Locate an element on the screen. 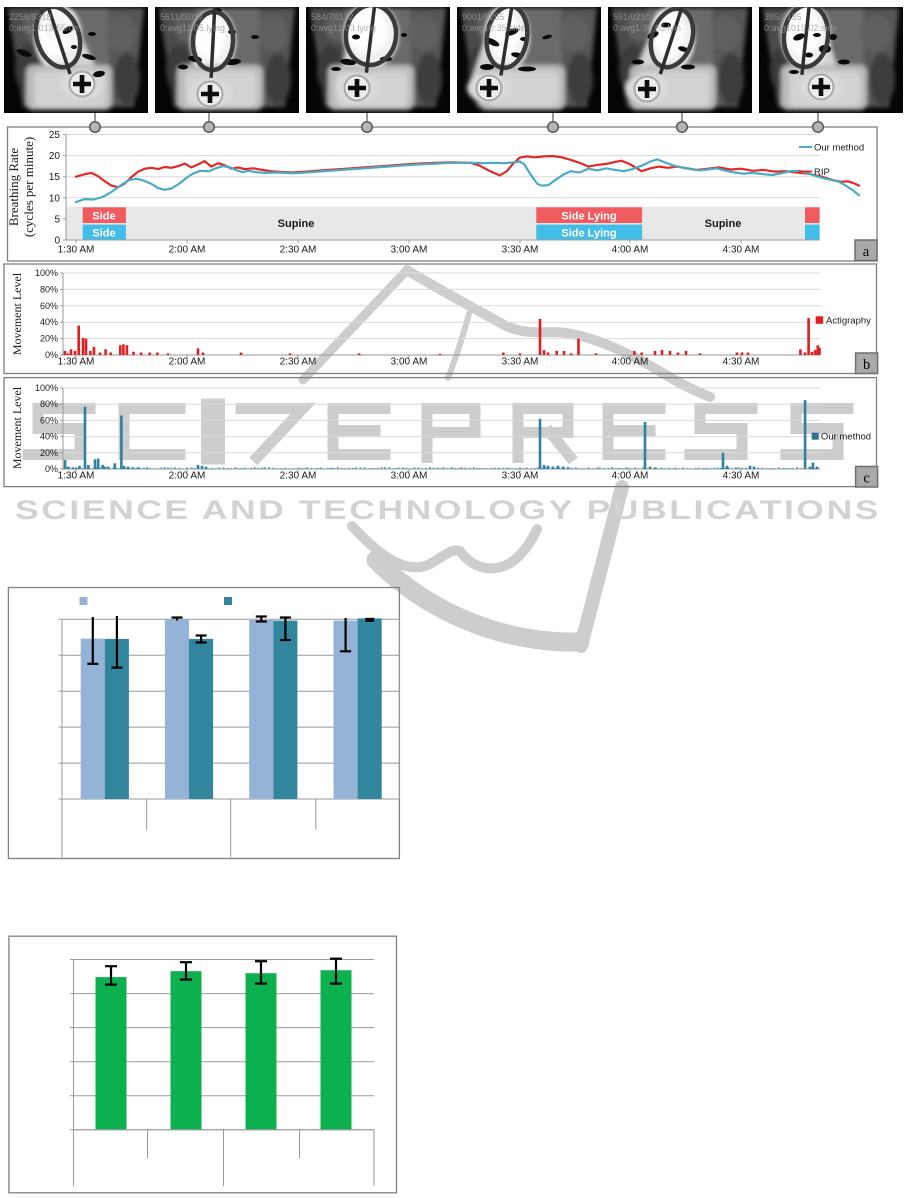 This screenshot has height=1199, width=906. svg-text: 0:avg11:03.lying is located at coordinates (343, 28).